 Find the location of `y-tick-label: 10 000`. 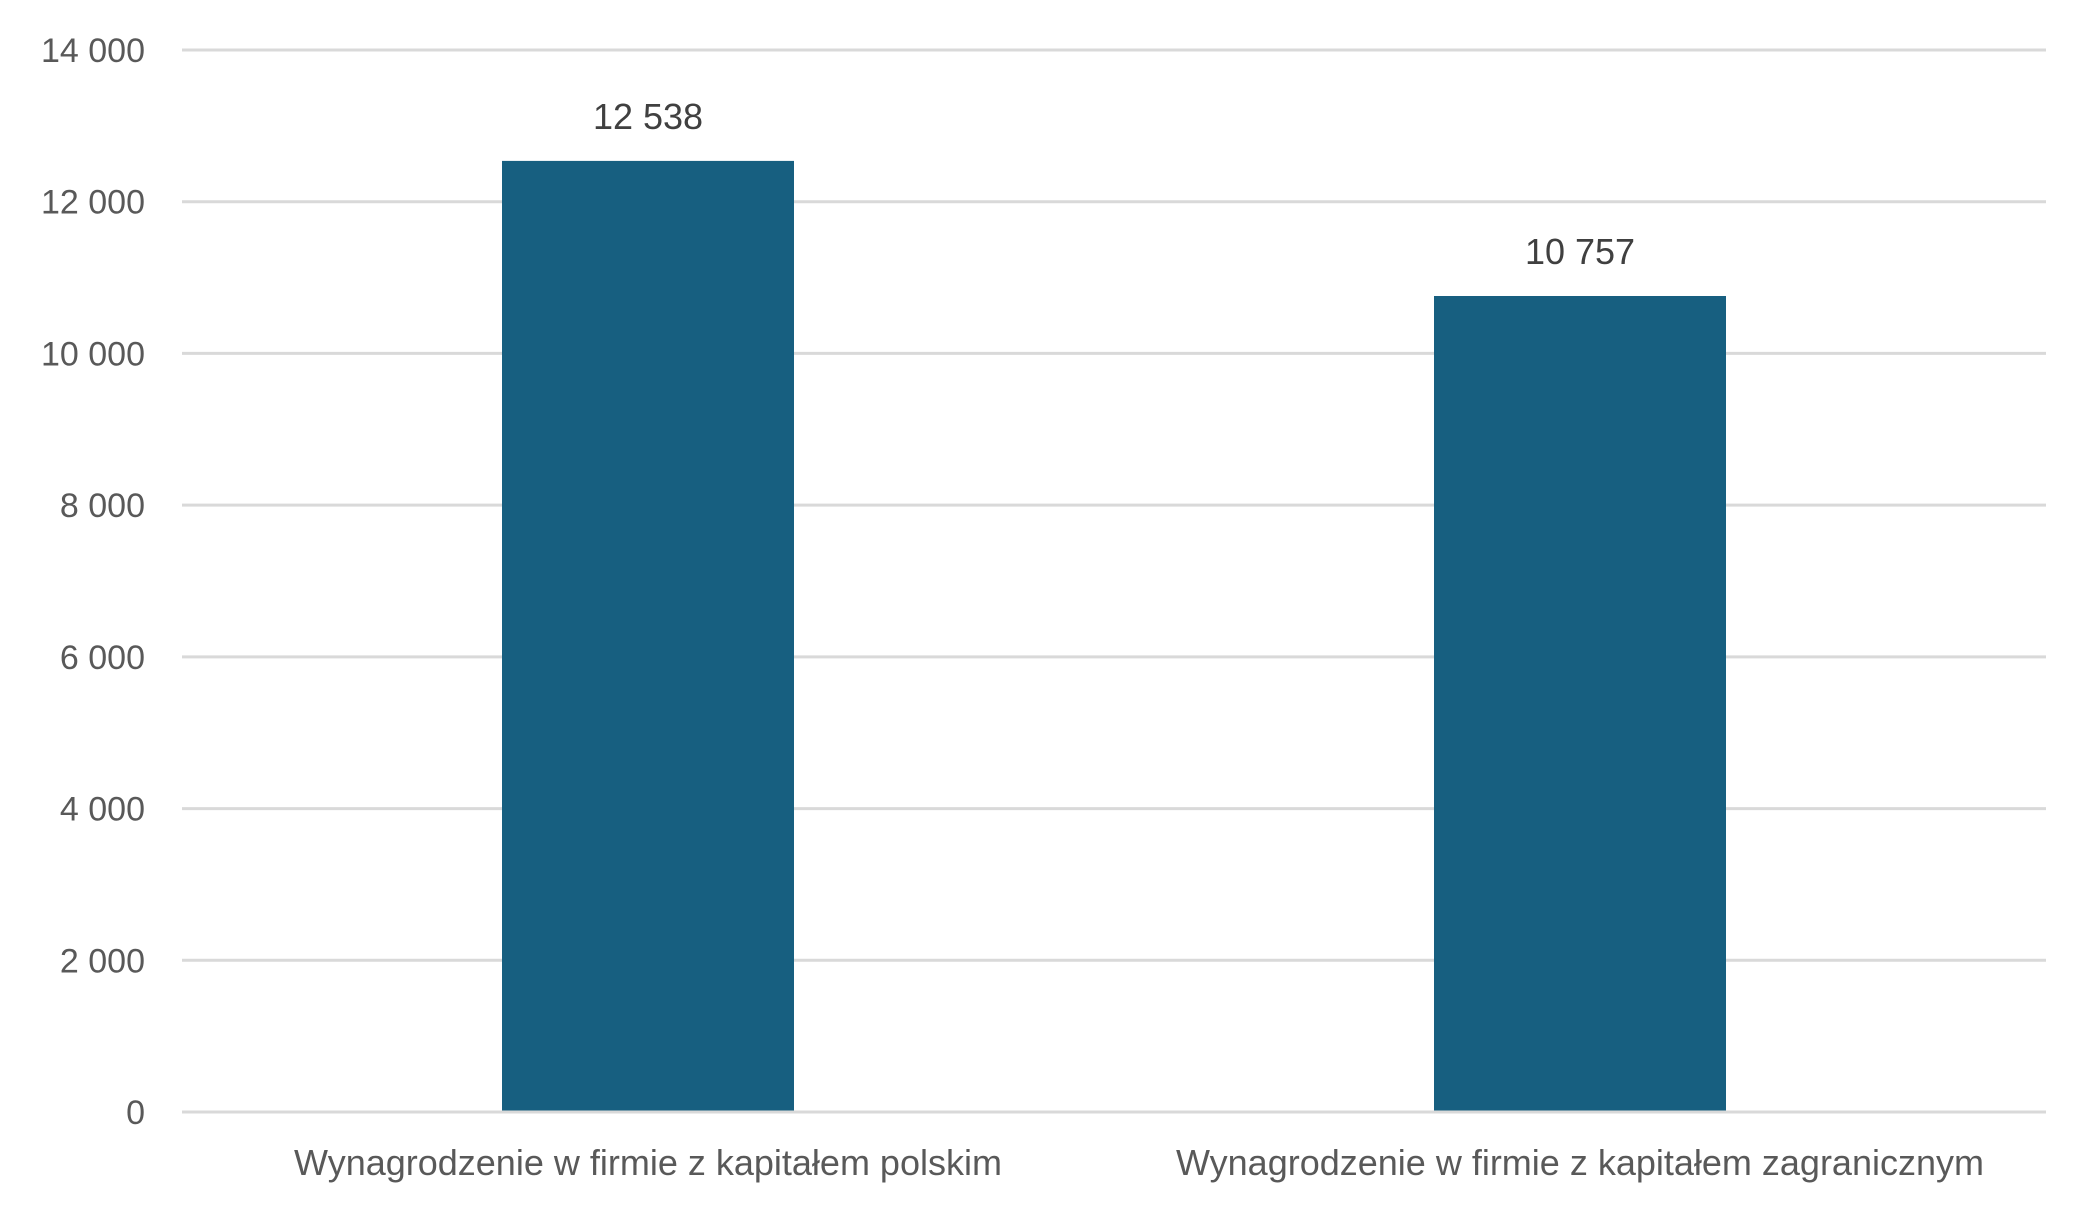

y-tick-label: 10 000 is located at coordinates (93, 354).